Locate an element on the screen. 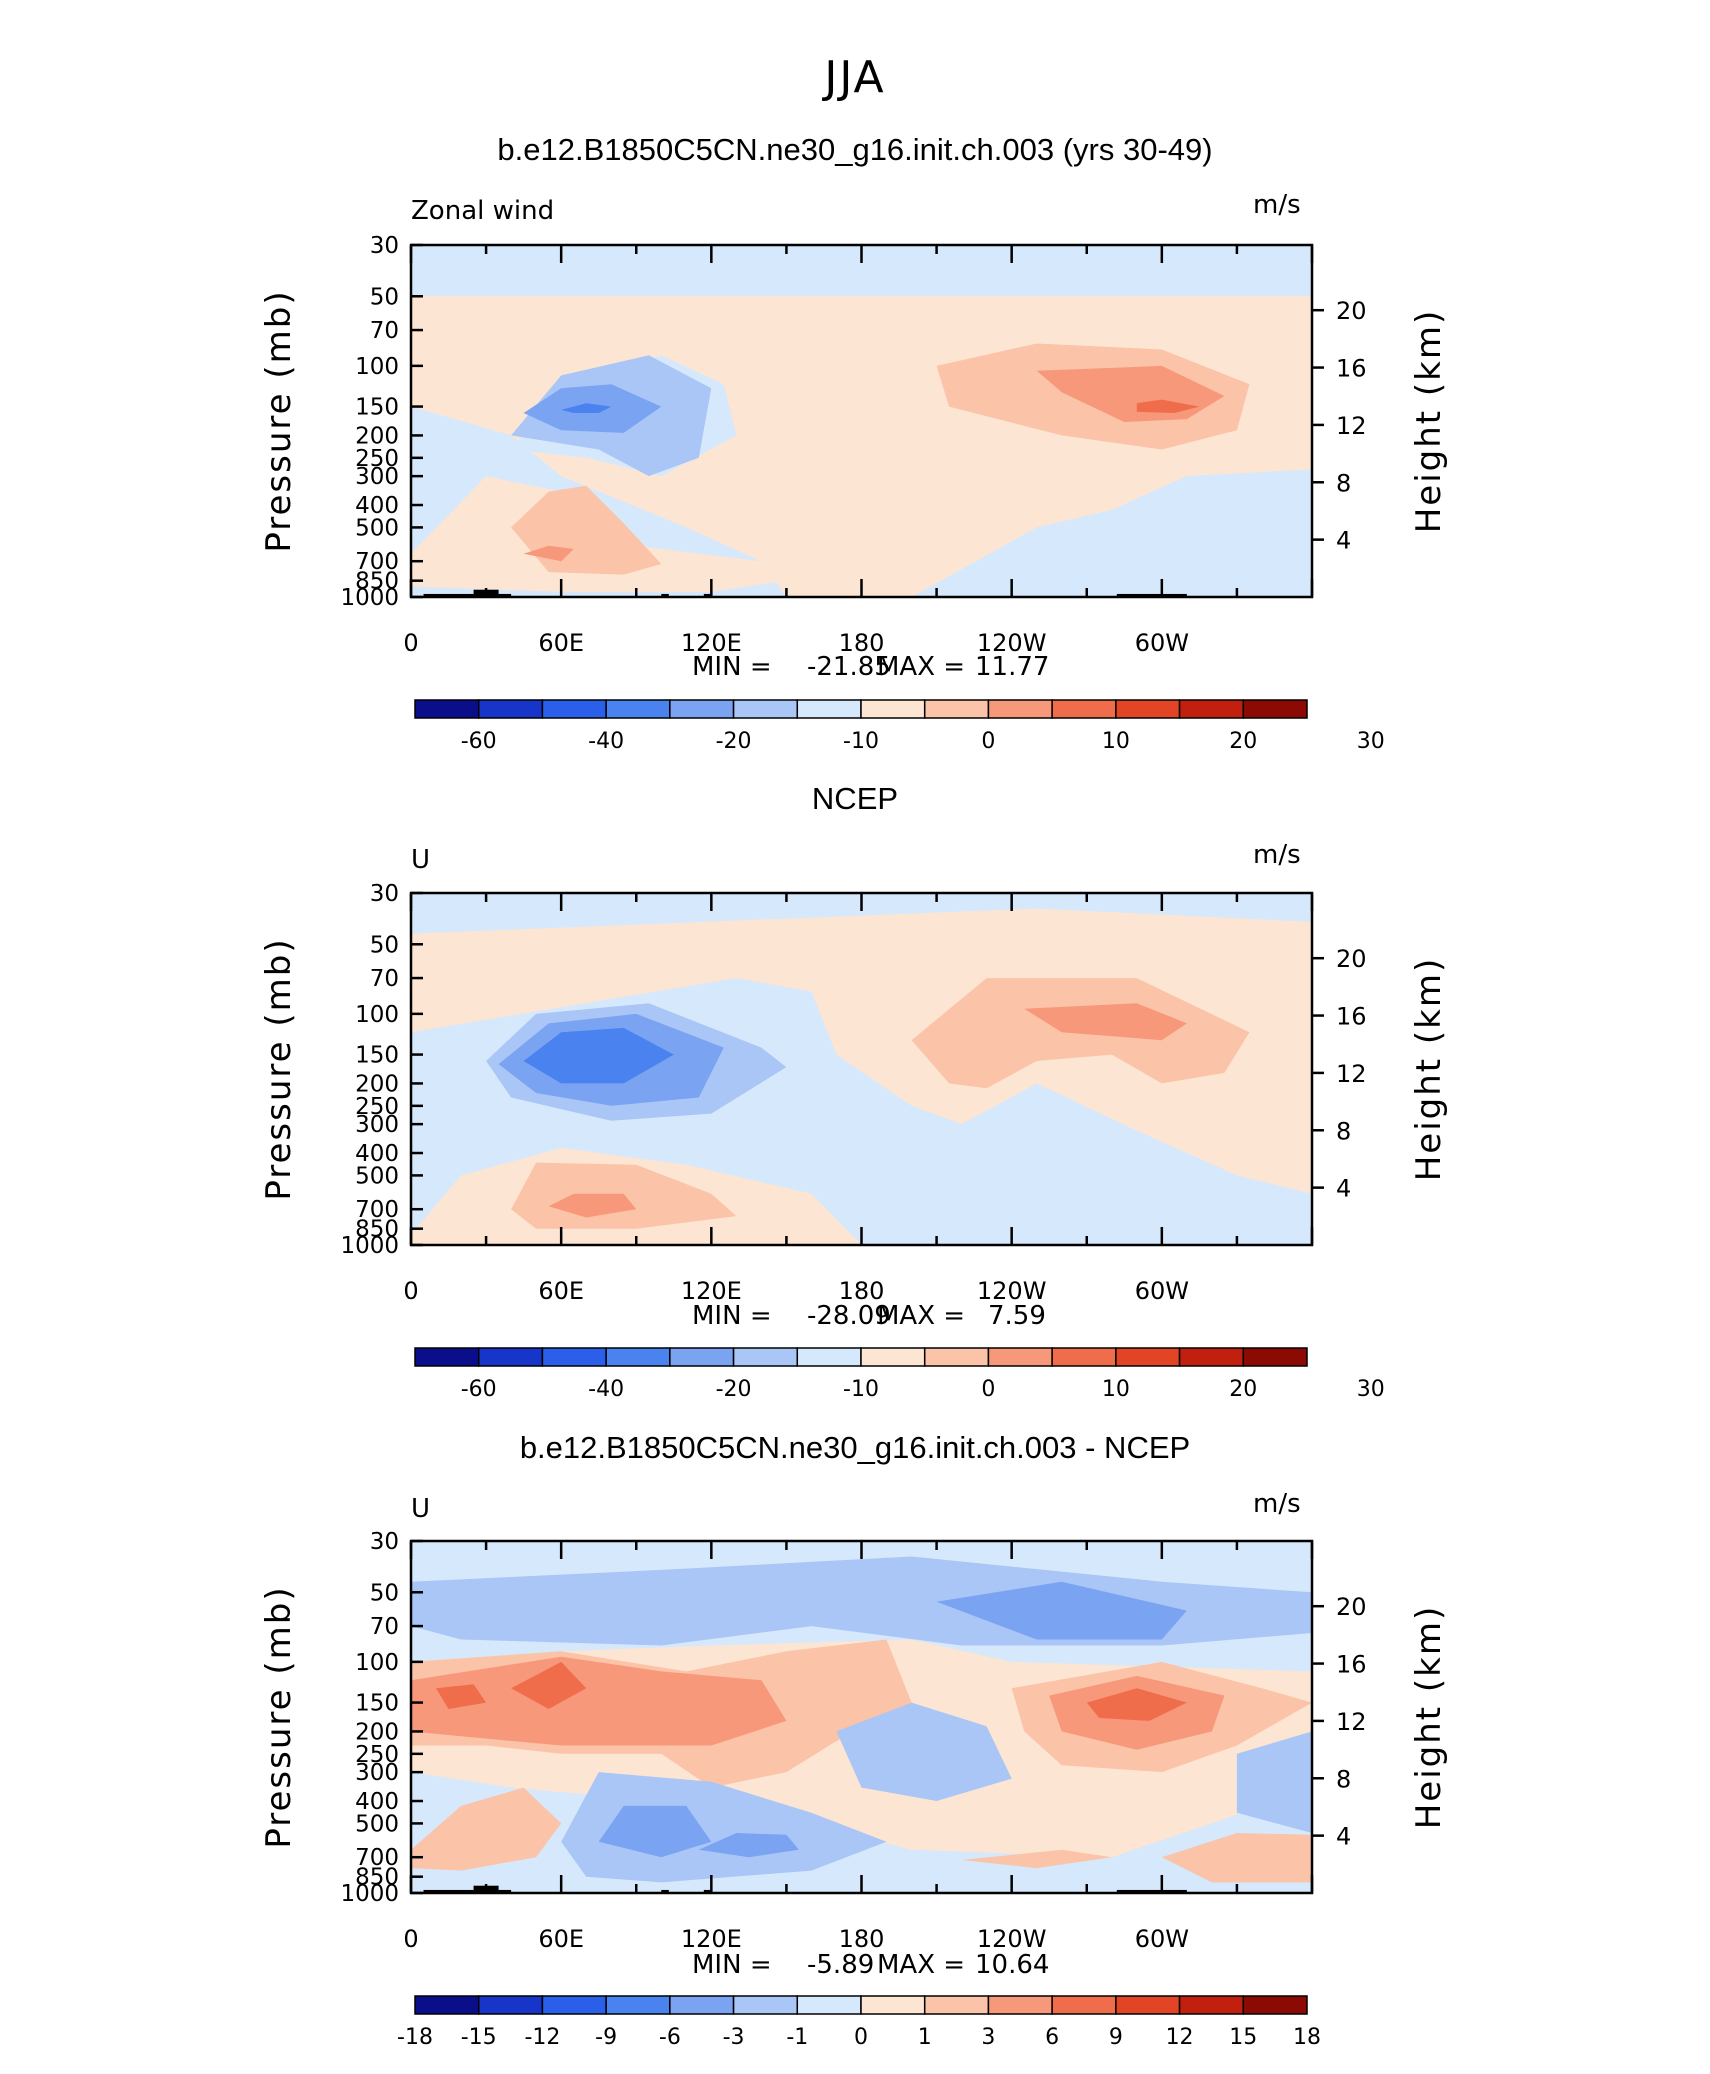 The height and width of the screenshot is (2074, 1710). panel-1-min-label: MIN = is located at coordinates (732, 667).